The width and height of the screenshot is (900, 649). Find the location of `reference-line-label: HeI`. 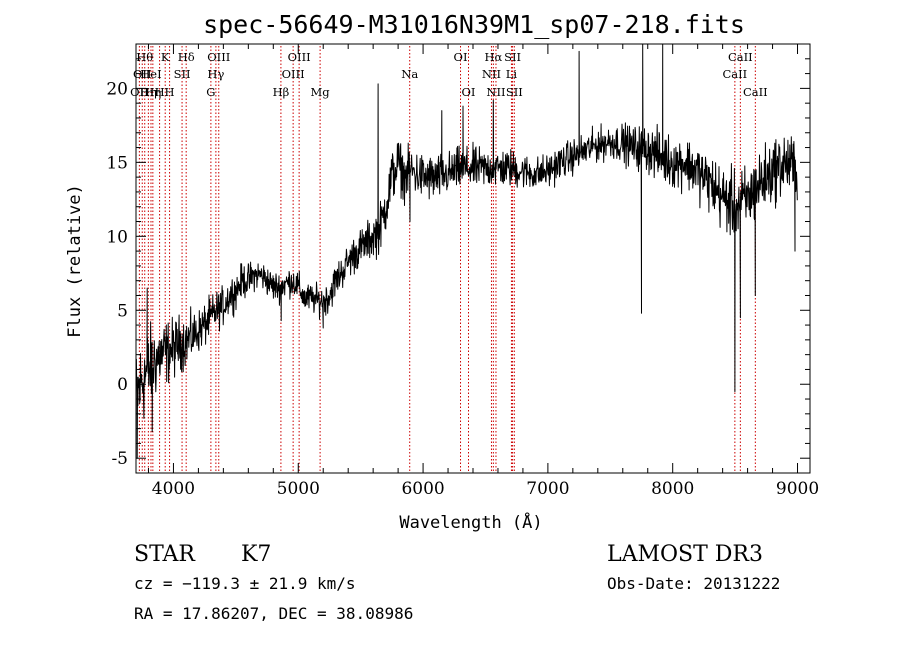

reference-line-label: HeI is located at coordinates (150, 74).